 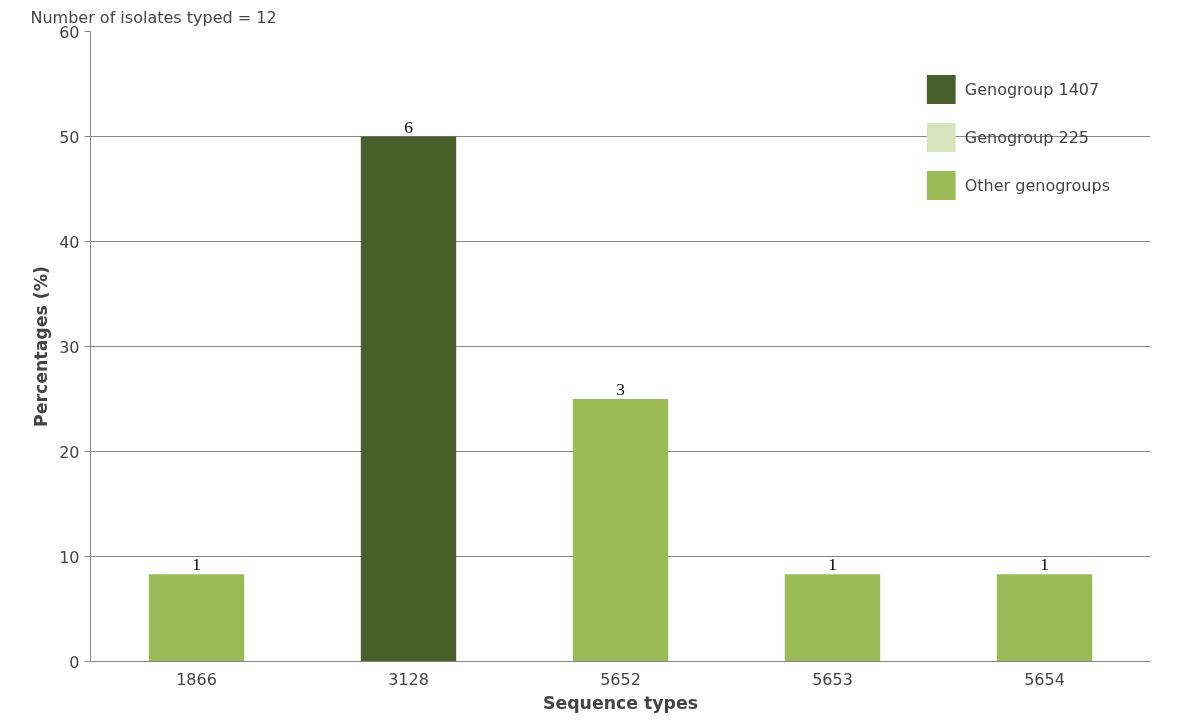 What do you see at coordinates (1037, 185) in the screenshot?
I see `legend-label: Other genogroups` at bounding box center [1037, 185].